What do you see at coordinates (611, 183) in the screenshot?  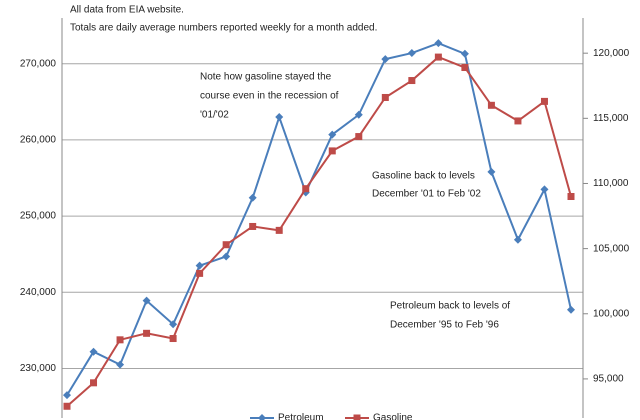 I see `y2-tick-label: 110,000` at bounding box center [611, 183].